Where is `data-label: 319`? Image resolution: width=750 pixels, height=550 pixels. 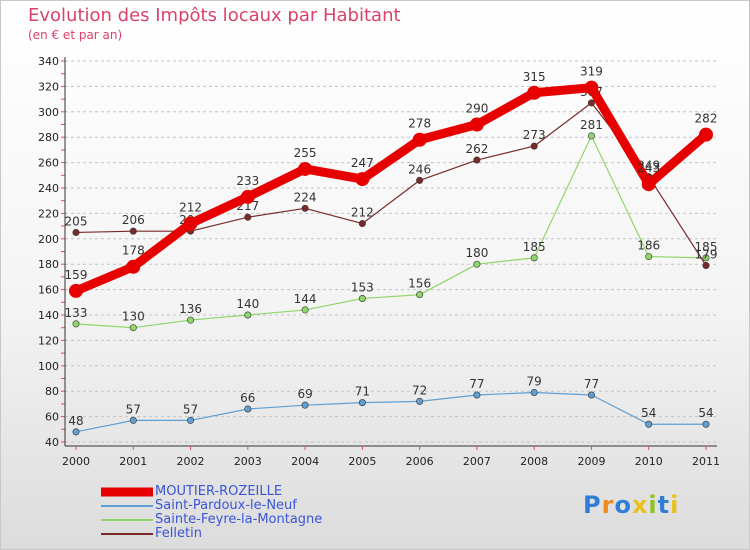 data-label: 319 is located at coordinates (591, 72).